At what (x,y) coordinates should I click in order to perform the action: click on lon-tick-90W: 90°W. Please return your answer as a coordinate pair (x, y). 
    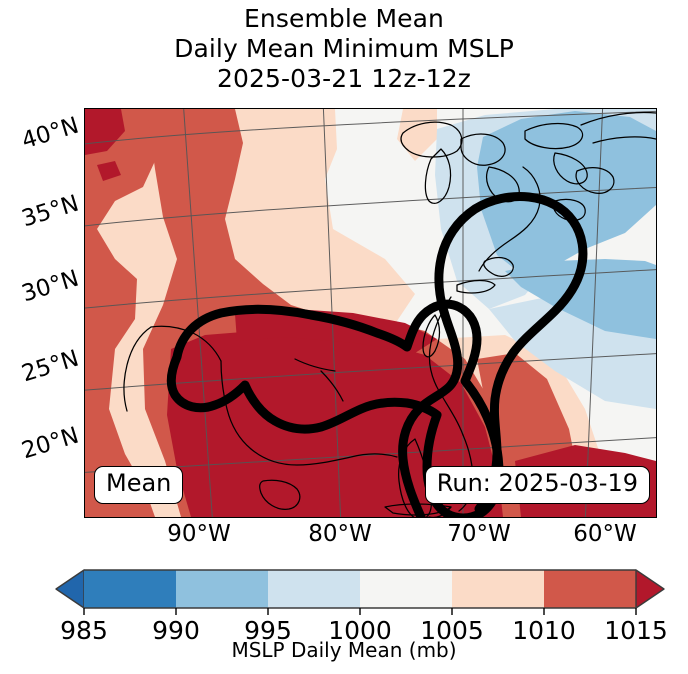
    Looking at the image, I should click on (199, 534).